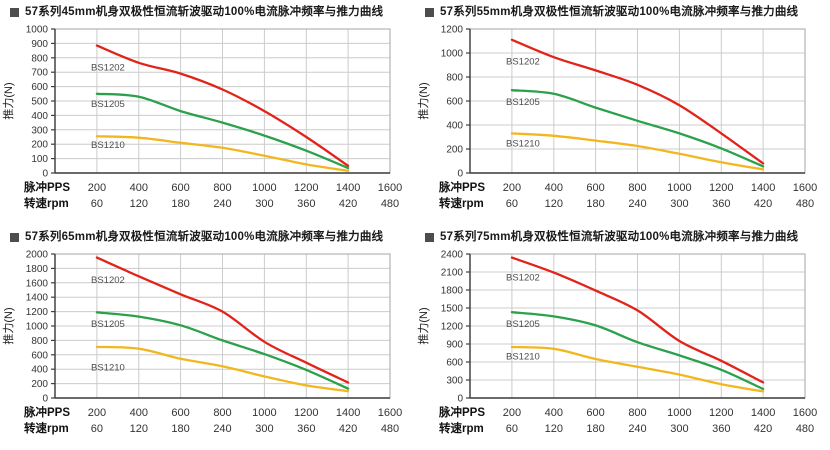  What do you see at coordinates (452, 255) in the screenshot?
I see `svg-text: 2400` at bounding box center [452, 255].